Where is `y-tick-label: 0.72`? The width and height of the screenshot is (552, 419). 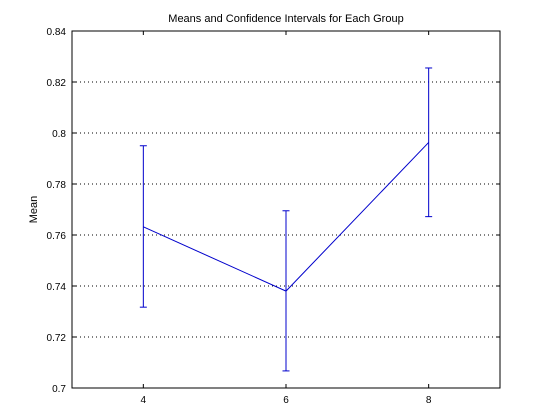
y-tick-label: 0.72 is located at coordinates (57, 338).